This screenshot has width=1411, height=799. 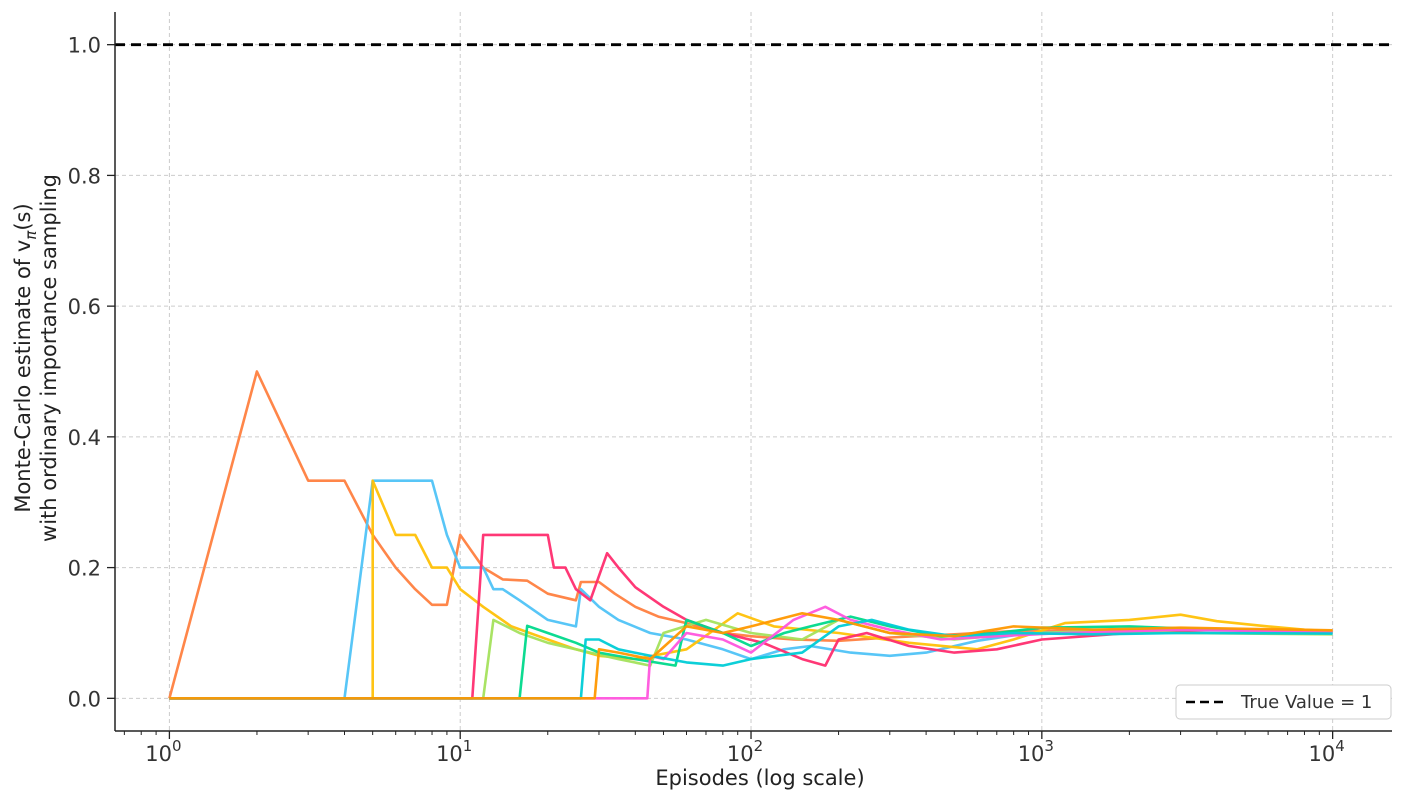 What do you see at coordinates (1036, 751) in the screenshot?
I see `x-tick-label-3: 10³` at bounding box center [1036, 751].